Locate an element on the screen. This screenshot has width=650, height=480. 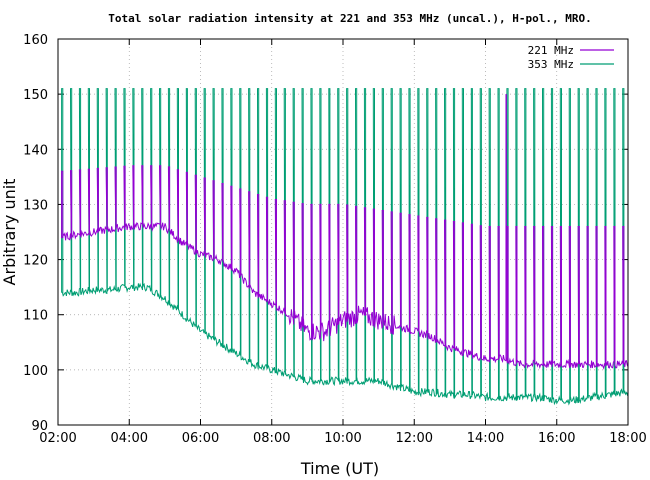
legend-label-221: 221 MHz is located at coordinates (551, 50).